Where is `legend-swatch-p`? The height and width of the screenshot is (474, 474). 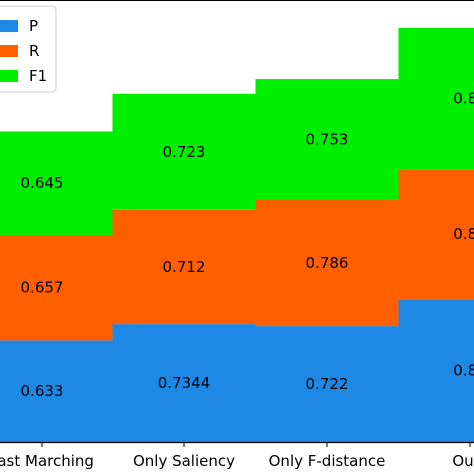 legend-swatch-p is located at coordinates (9, 26).